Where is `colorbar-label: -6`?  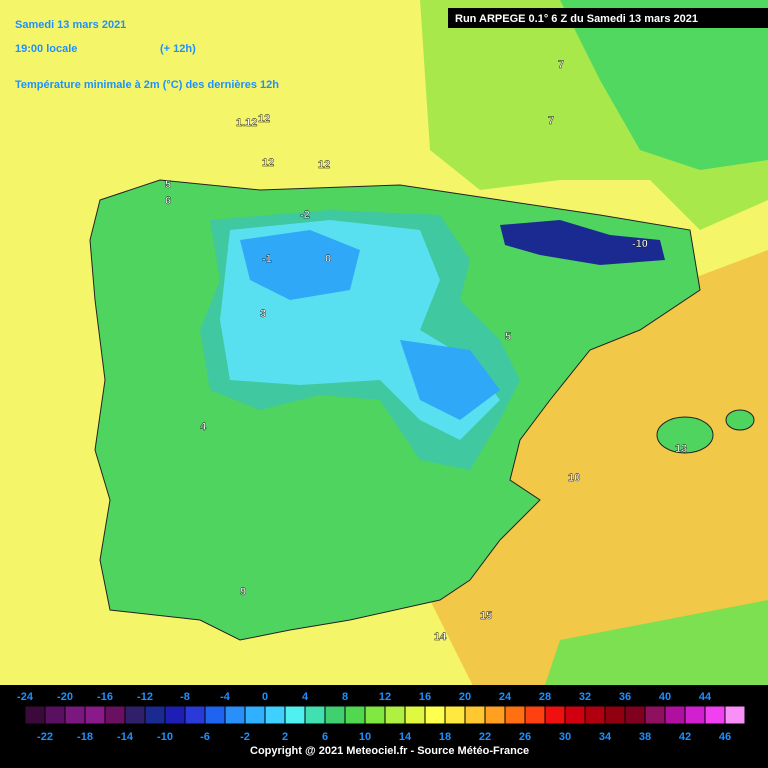
colorbar-label: -6 is located at coordinates (205, 737).